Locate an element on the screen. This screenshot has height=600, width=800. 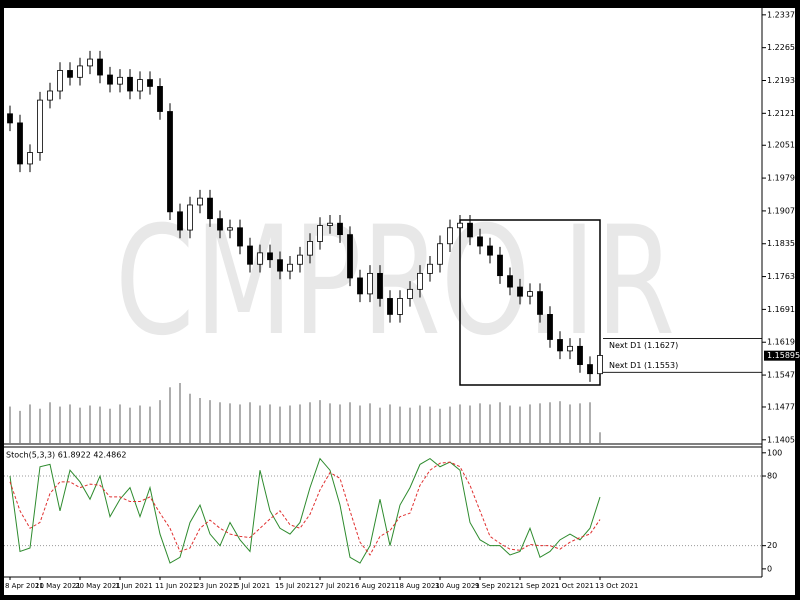
level-label: Next D1 (1.1627) is located at coordinates (643, 345).